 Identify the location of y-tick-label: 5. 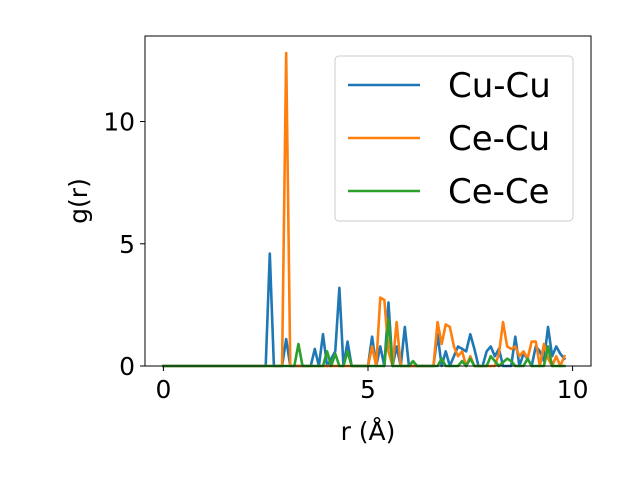
(127, 244).